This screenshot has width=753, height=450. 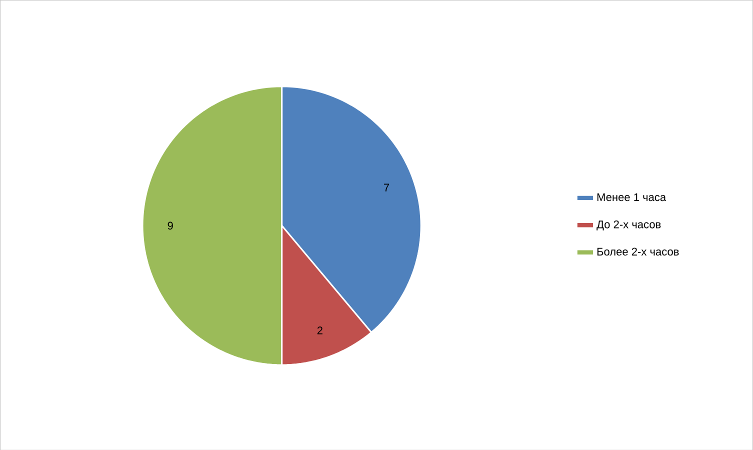 What do you see at coordinates (319, 330) in the screenshot?
I see `data-label: 2` at bounding box center [319, 330].